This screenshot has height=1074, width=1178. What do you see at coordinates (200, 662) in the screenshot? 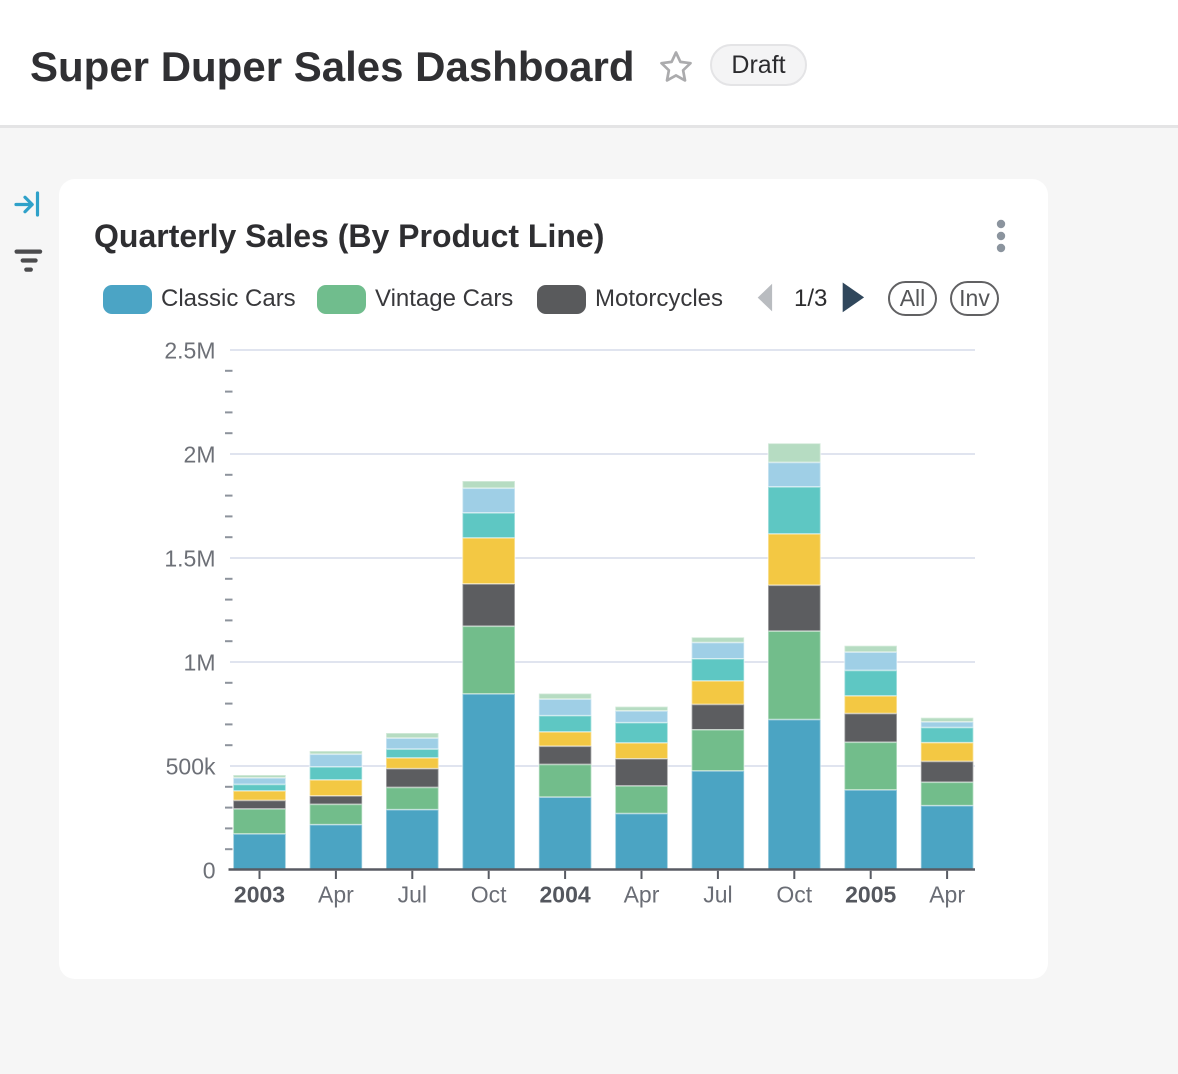
I see `svg-text: 1M` at bounding box center [200, 662].